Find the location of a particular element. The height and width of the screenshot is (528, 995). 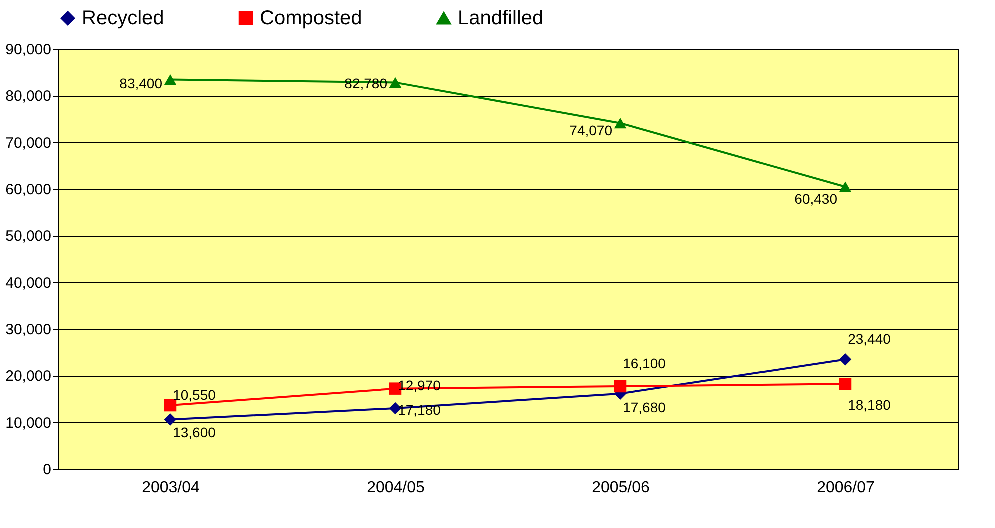

data-label: 13,600 is located at coordinates (194, 432).